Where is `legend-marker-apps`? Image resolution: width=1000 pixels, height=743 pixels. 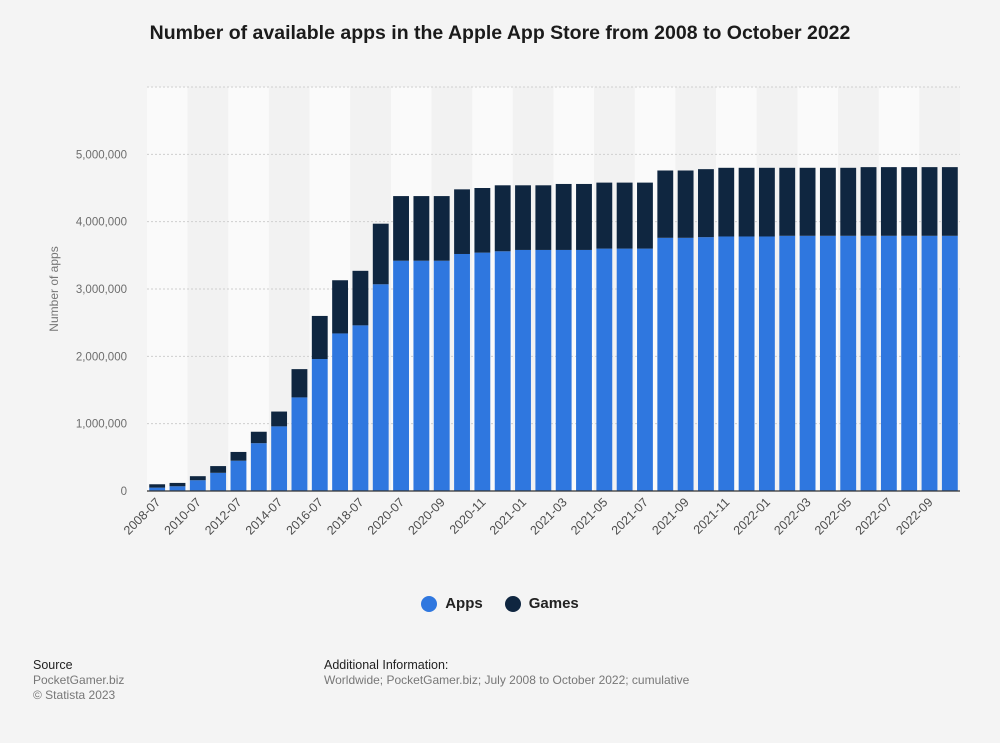
legend-marker-apps is located at coordinates (429, 603).